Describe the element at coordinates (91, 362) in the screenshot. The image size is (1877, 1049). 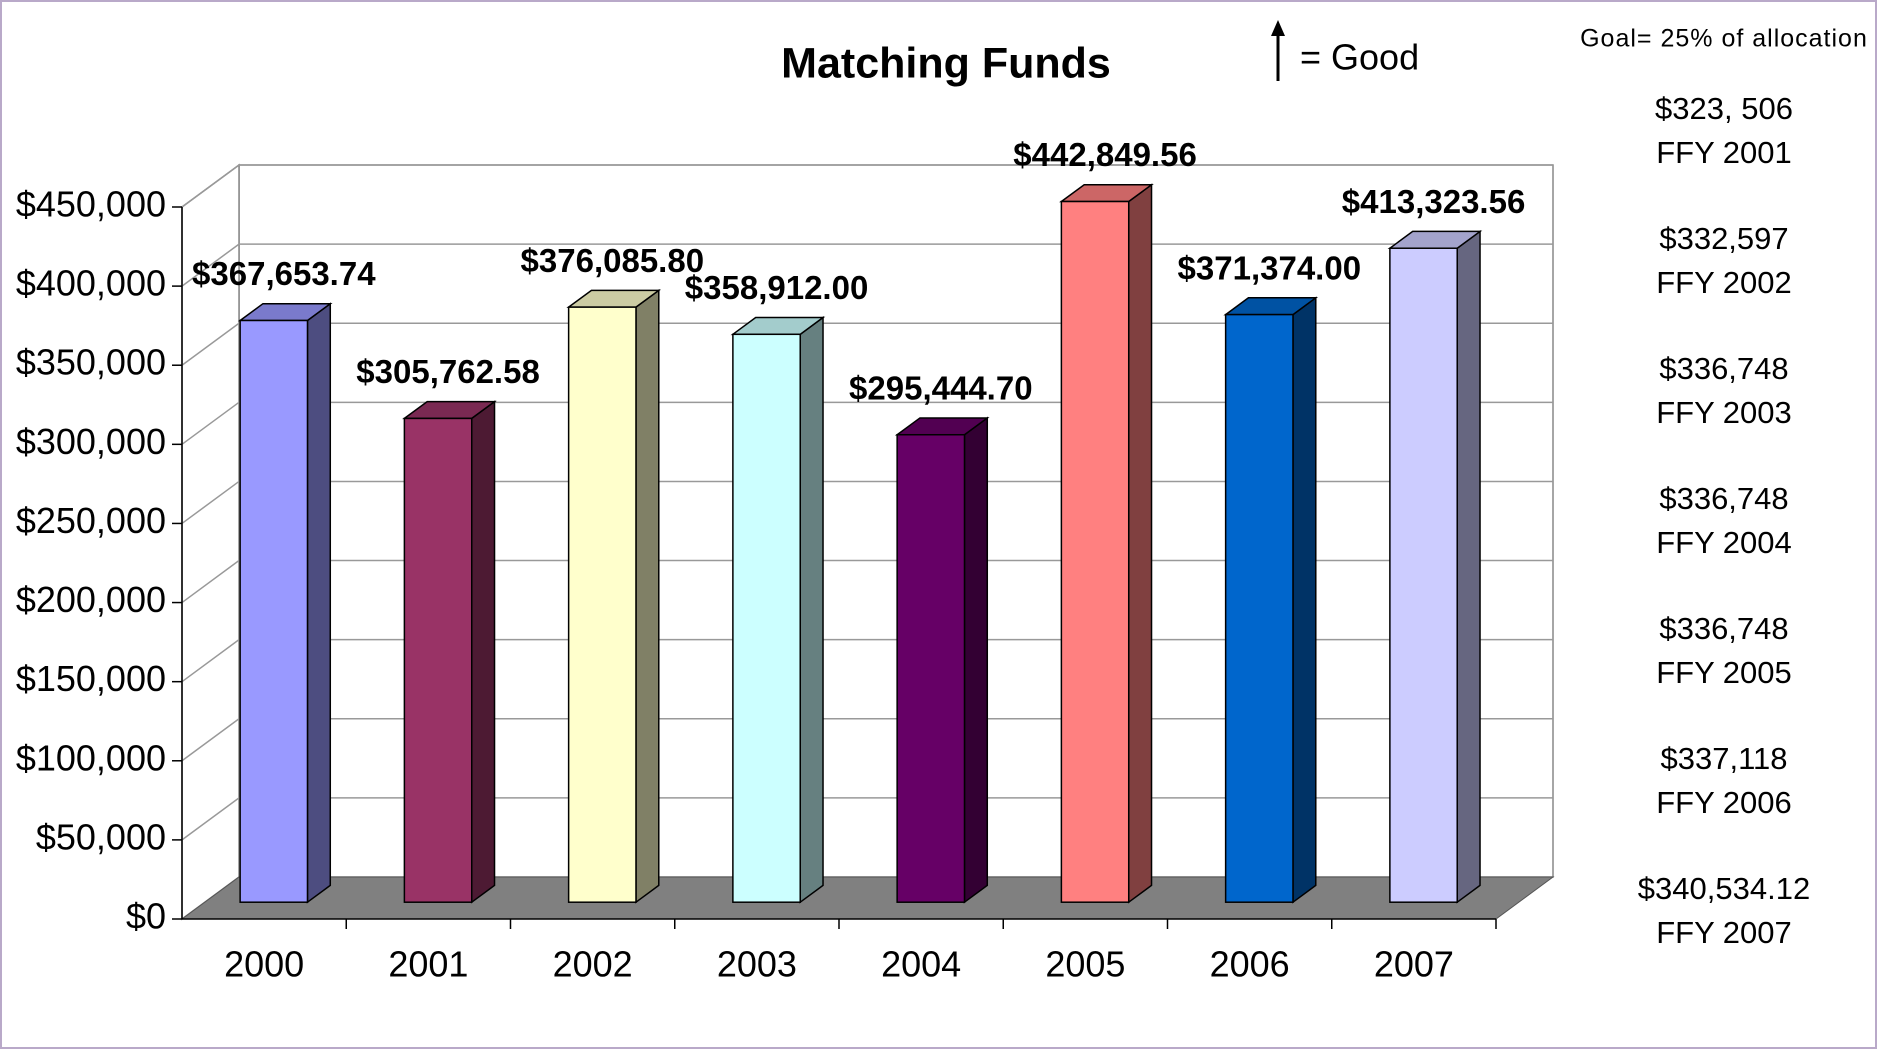
I see `y-tick-label: $350,000` at that location.